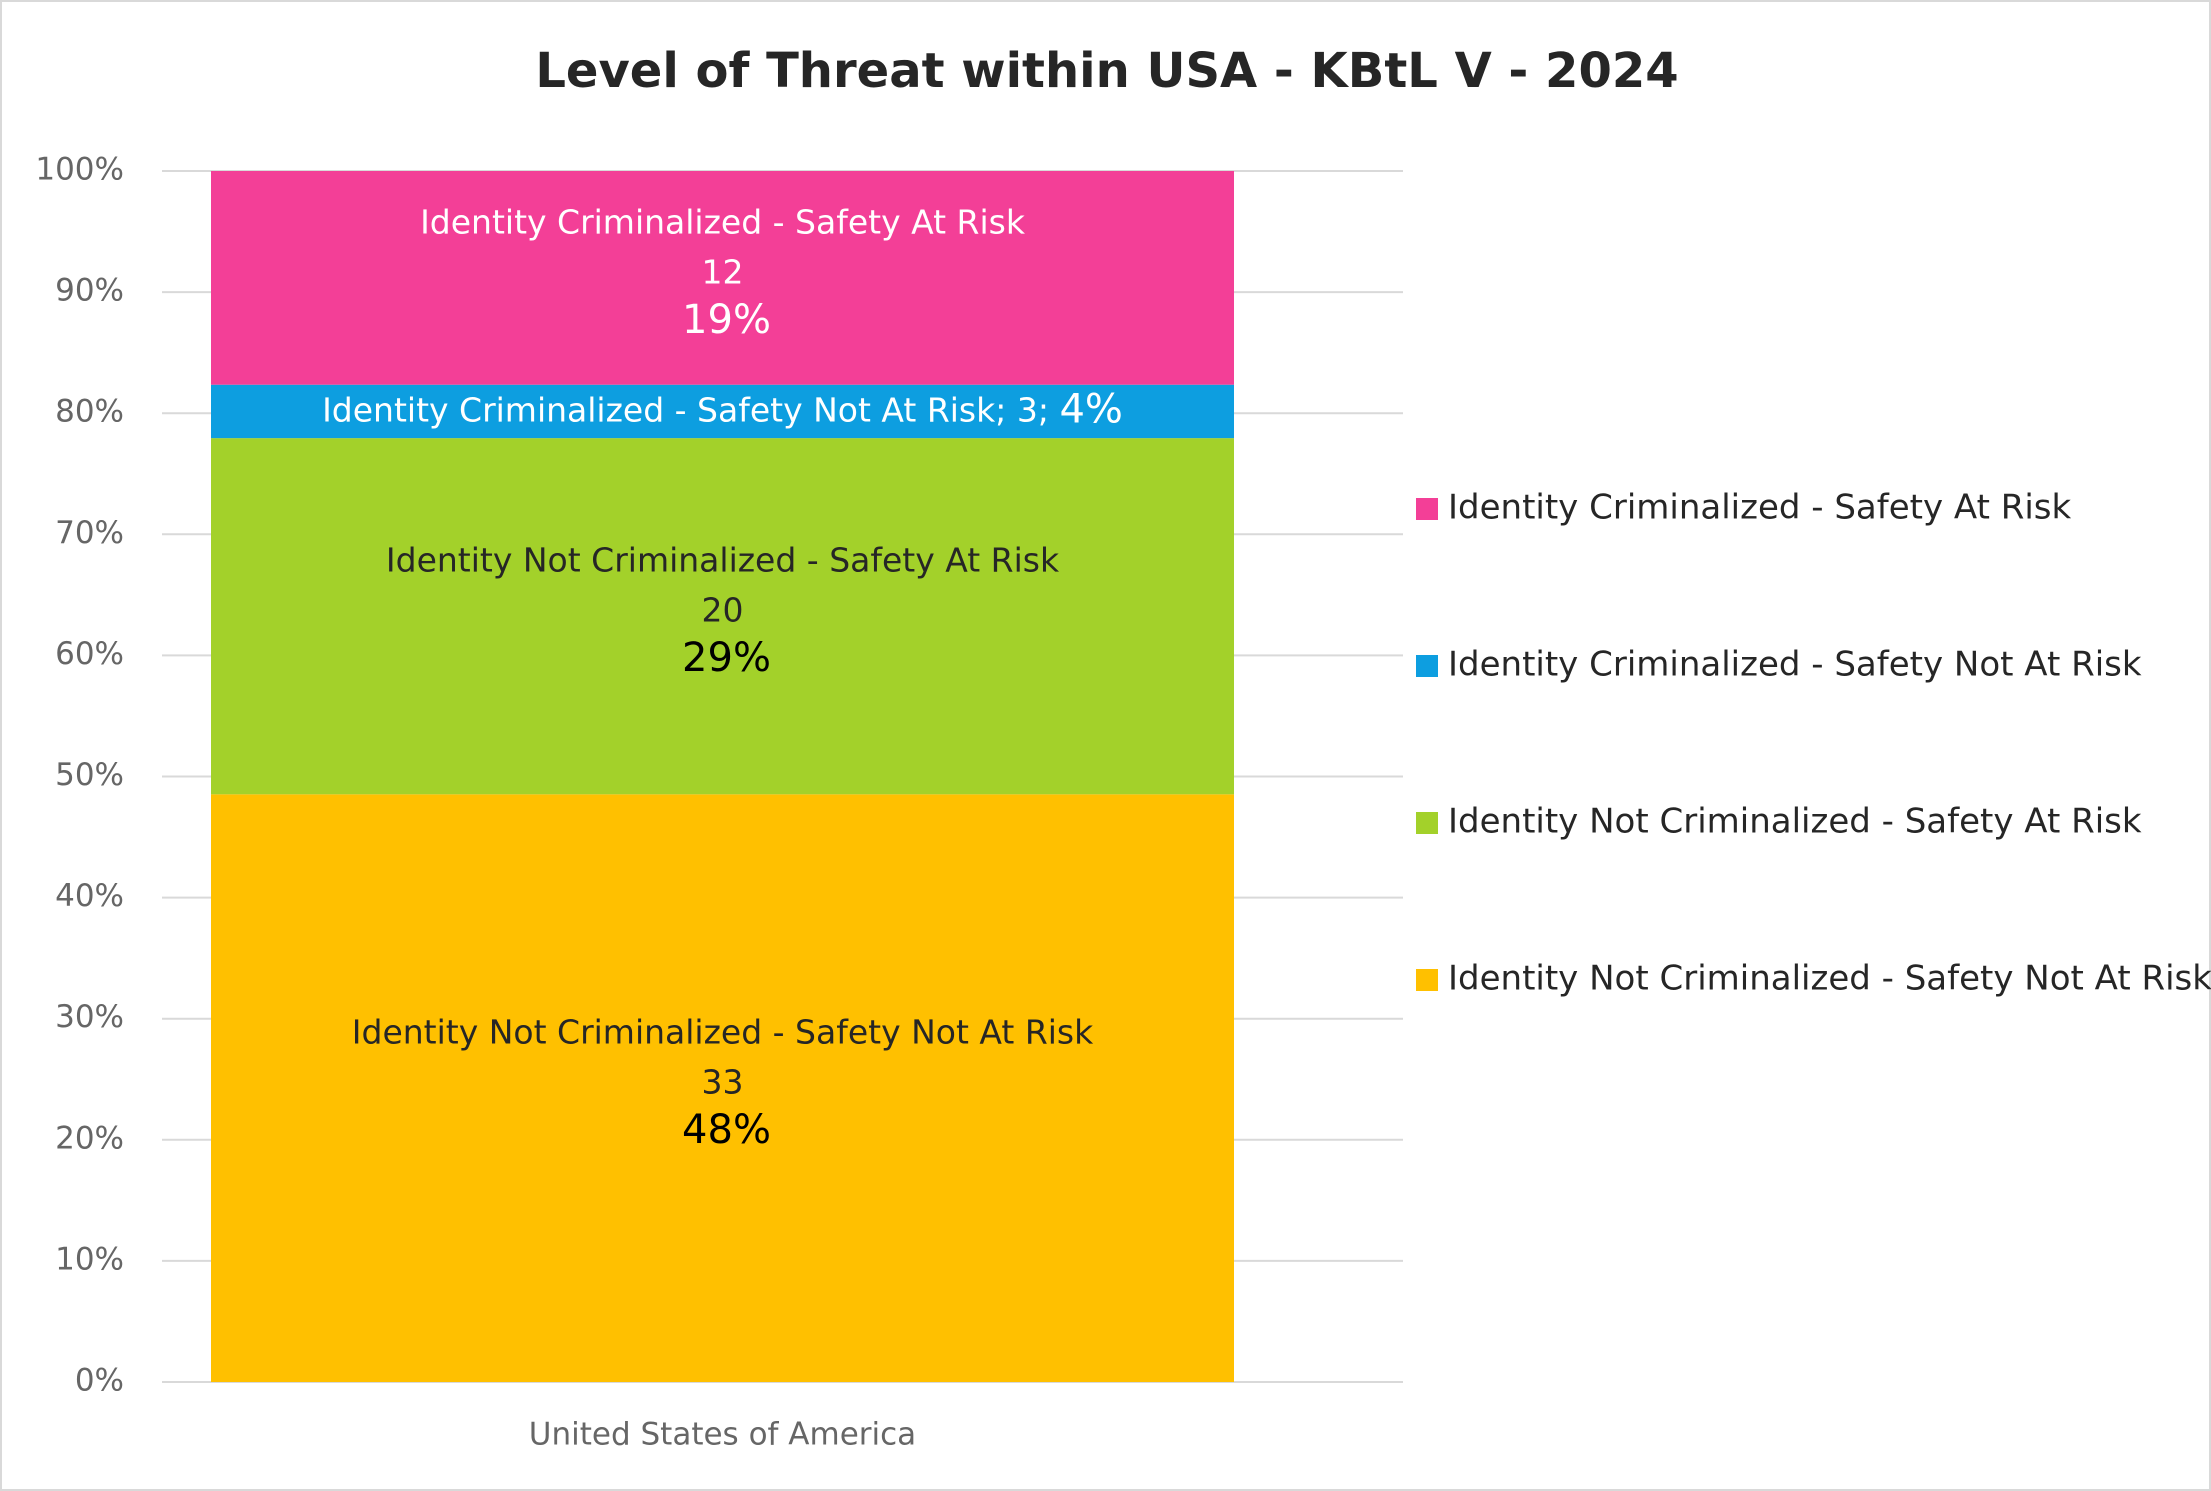 This screenshot has height=1491, width=2211. What do you see at coordinates (89, 896) in the screenshot?
I see `y-tick-label: 40%` at bounding box center [89, 896].